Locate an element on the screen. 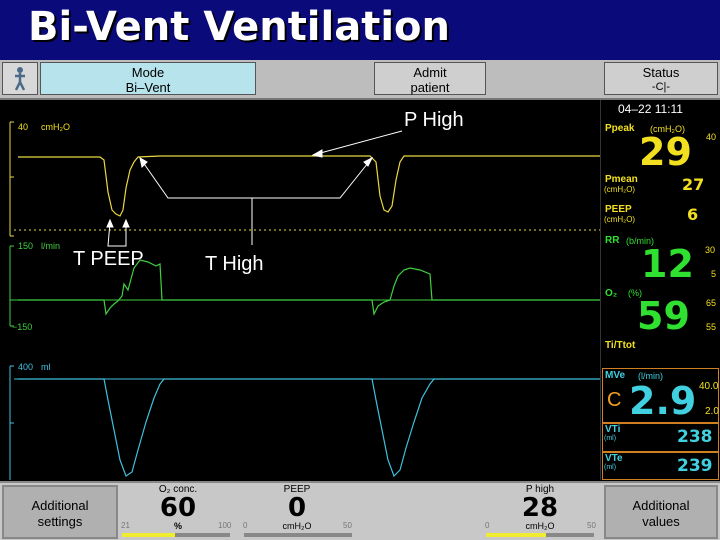 This screenshot has height=540, width=720. titot-label: Ti/Ttot is located at coordinates (620, 345).